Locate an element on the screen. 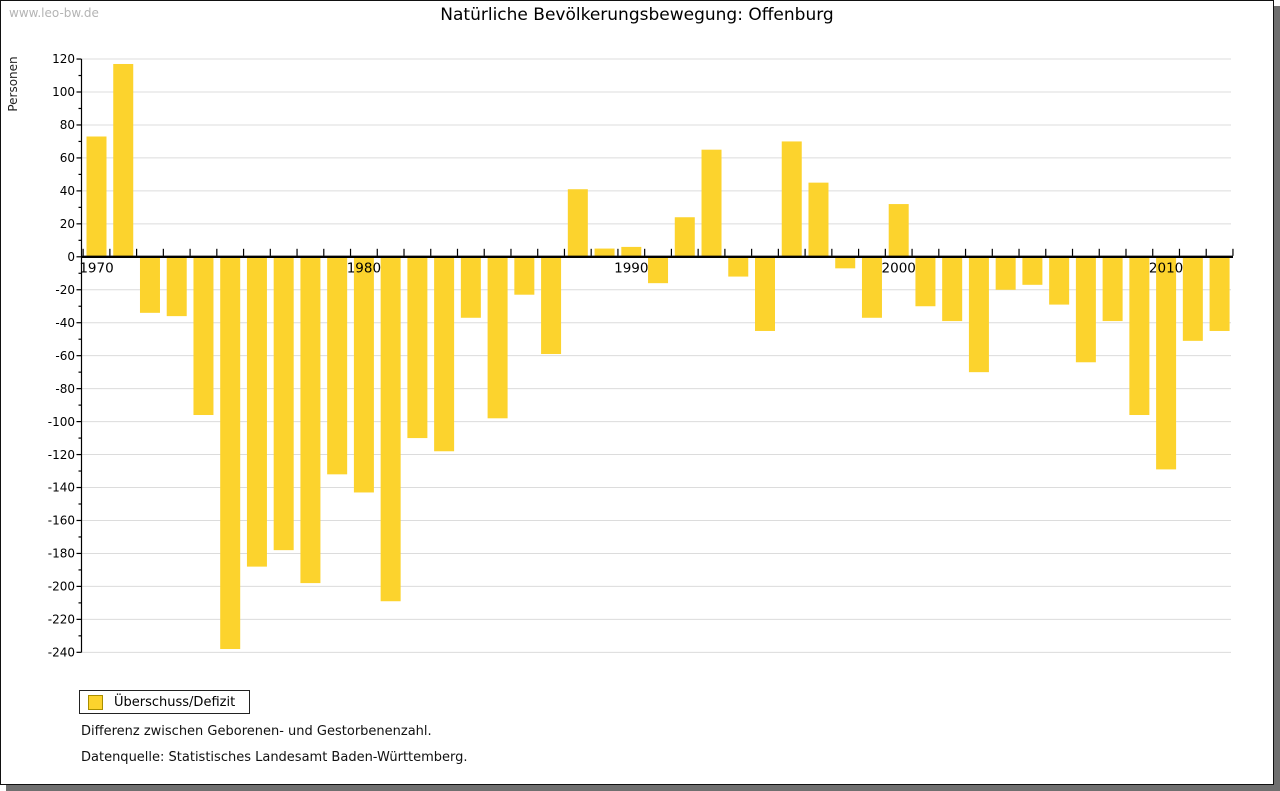  bar-1978 is located at coordinates (310, 420).